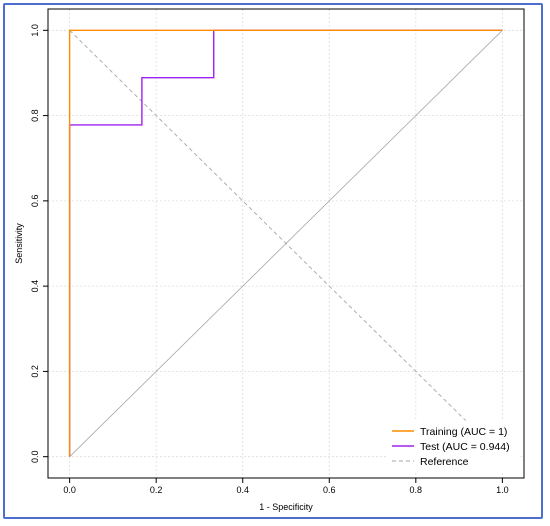 The width and height of the screenshot is (550, 526). I want to click on x-tick-label-0: 0.0, so click(69, 490).